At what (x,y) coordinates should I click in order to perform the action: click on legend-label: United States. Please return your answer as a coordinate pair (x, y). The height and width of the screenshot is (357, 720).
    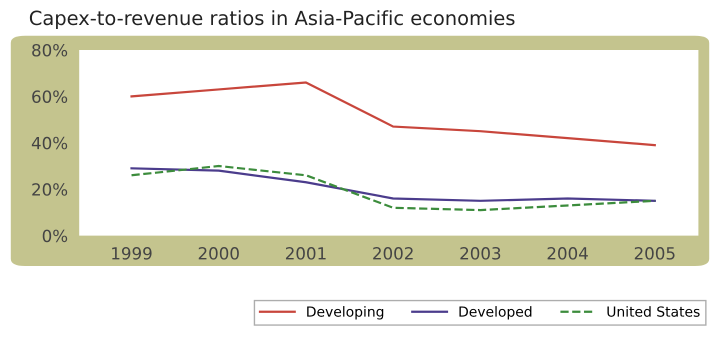
    Looking at the image, I should click on (653, 311).